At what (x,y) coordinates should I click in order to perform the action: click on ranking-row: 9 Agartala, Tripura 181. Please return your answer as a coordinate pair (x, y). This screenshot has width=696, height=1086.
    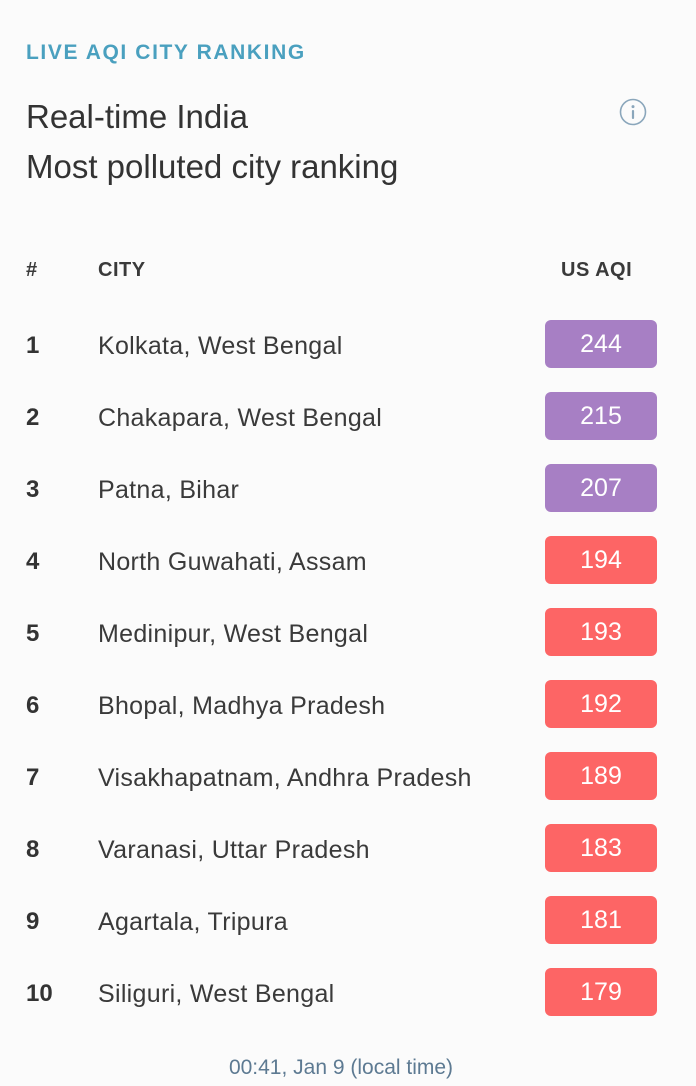
    Looking at the image, I should click on (348, 922).